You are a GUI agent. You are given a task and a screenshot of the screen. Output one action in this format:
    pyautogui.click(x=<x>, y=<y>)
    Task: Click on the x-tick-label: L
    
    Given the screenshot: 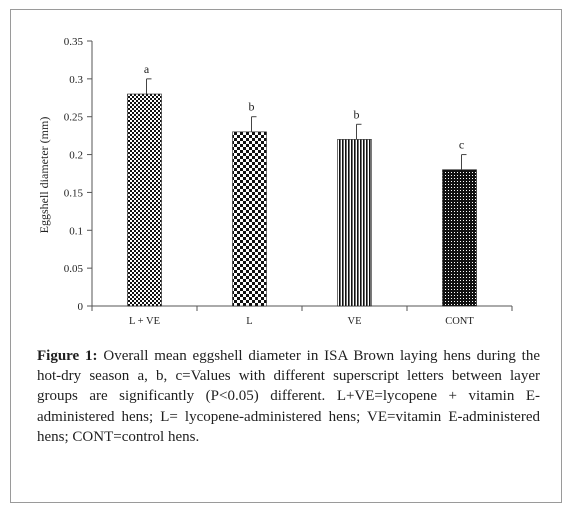 What is the action you would take?
    pyautogui.click(x=249, y=321)
    